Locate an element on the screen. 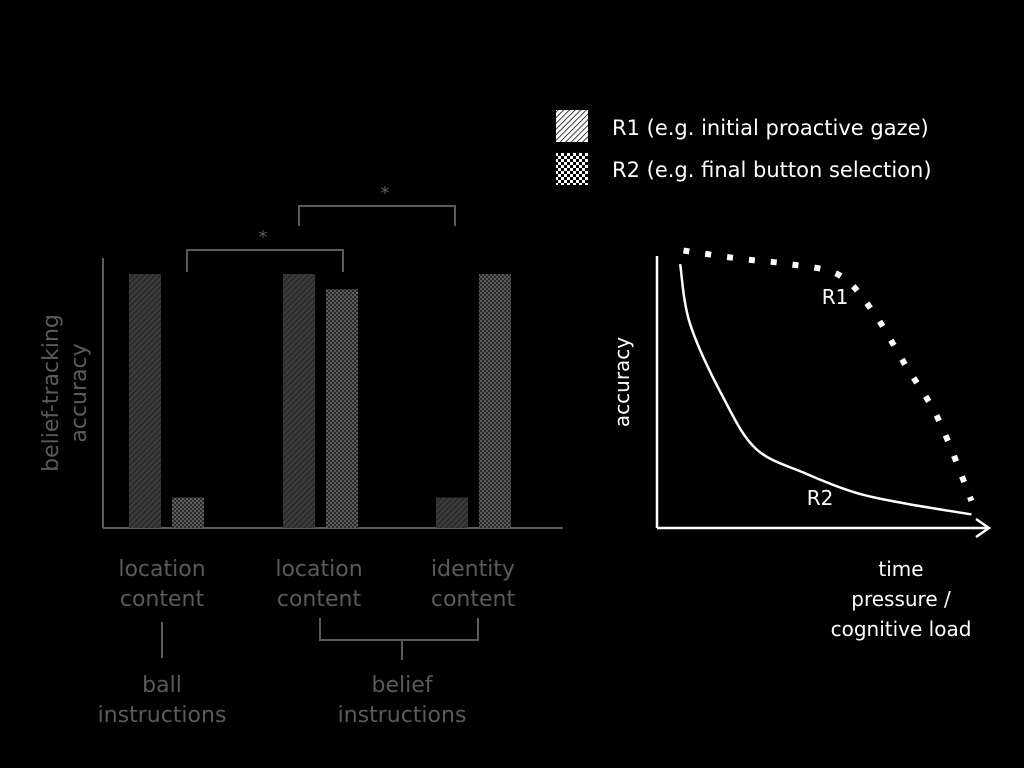  legend-label-r2: R2 (e.g. final button selection) is located at coordinates (772, 170).